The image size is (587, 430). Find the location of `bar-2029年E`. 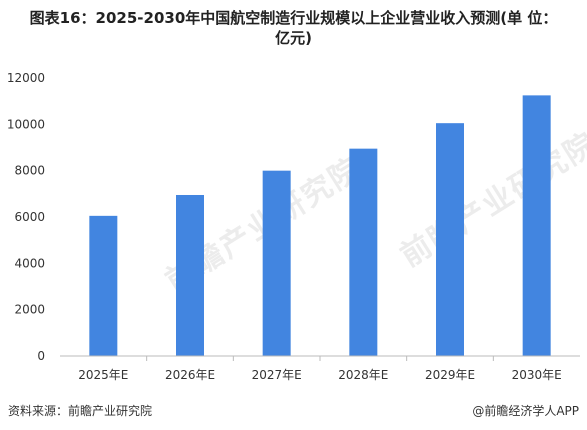

bar-2029年E is located at coordinates (450, 239).